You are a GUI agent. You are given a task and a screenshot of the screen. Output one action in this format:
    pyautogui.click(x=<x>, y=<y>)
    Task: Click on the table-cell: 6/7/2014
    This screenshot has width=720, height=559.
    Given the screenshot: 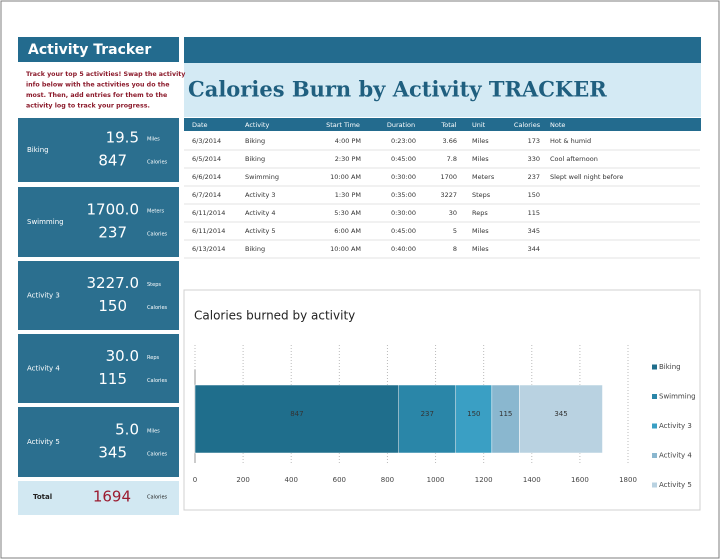 What is the action you would take?
    pyautogui.click(x=206, y=195)
    